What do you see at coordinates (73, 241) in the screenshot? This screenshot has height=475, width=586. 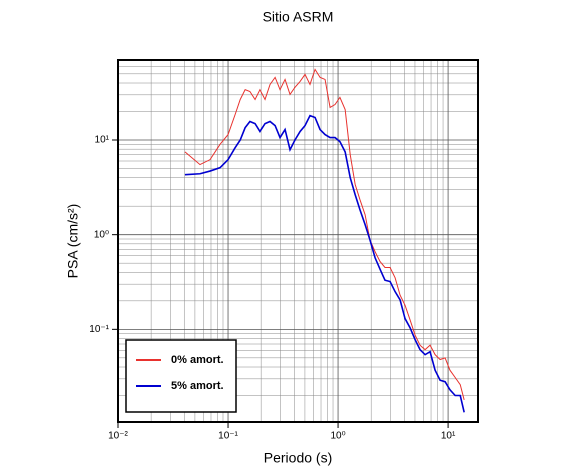 I see `y-axis-label: PSA (cm/s²)` at bounding box center [73, 241].